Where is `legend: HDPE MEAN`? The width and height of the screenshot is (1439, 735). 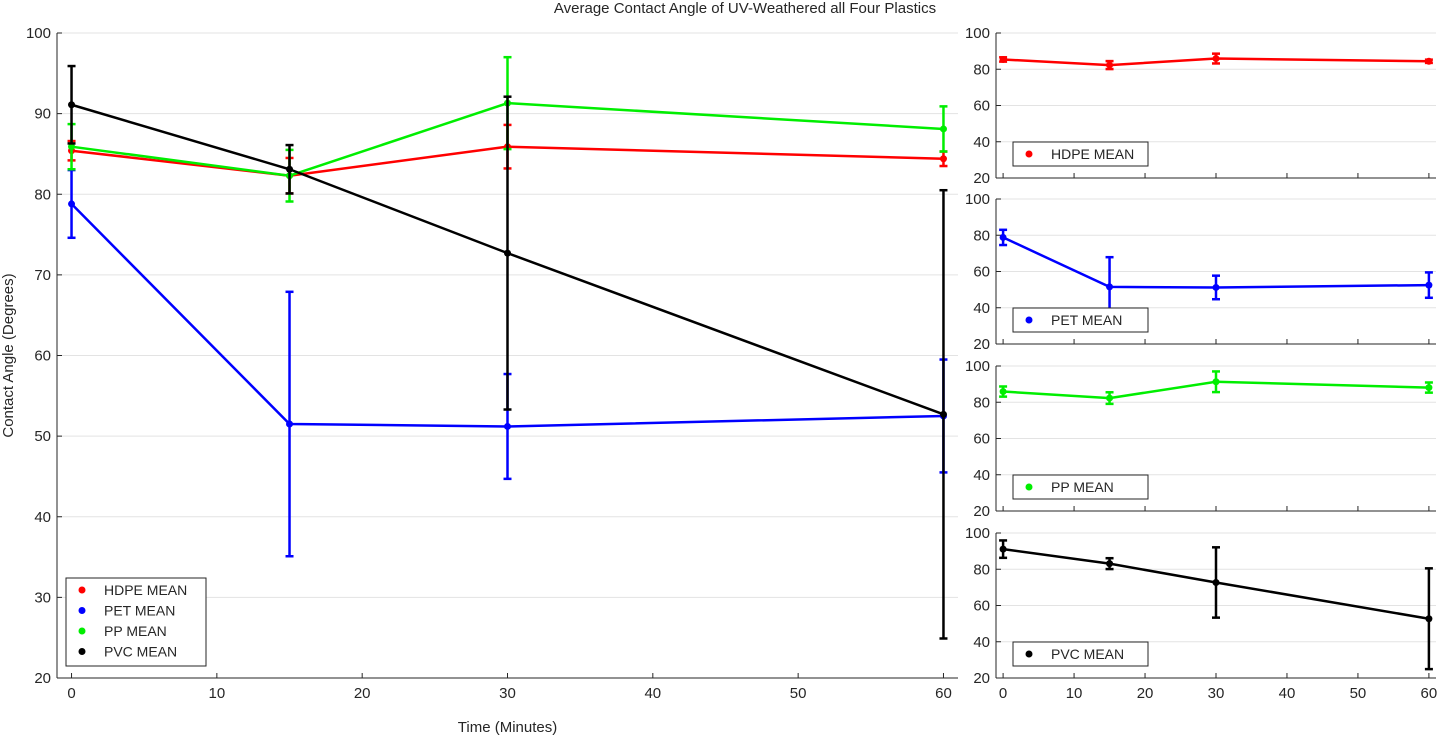 legend: HDPE MEAN is located at coordinates (1080, 154).